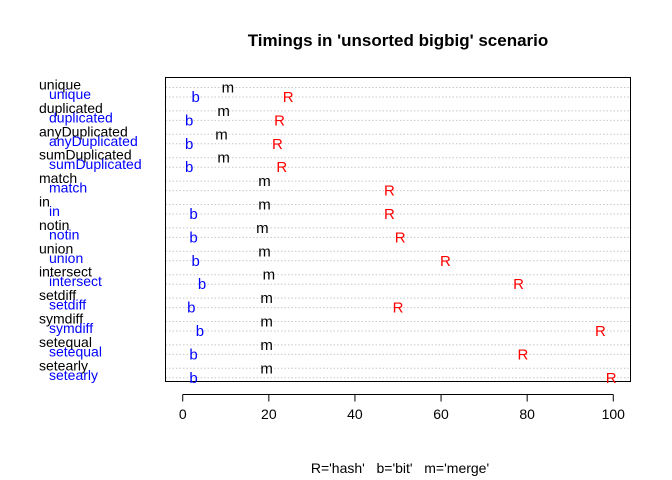 The width and height of the screenshot is (672, 480). What do you see at coordinates (61, 319) in the screenshot?
I see `row-label: symdiff` at bounding box center [61, 319].